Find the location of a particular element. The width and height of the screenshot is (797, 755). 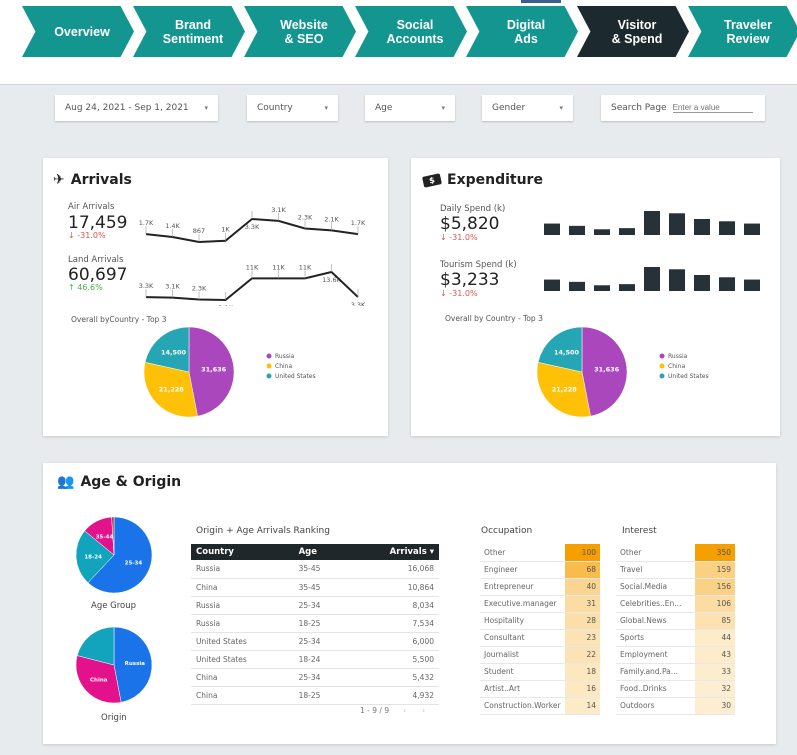

column-header: Arrivals ▾ is located at coordinates (393, 552).